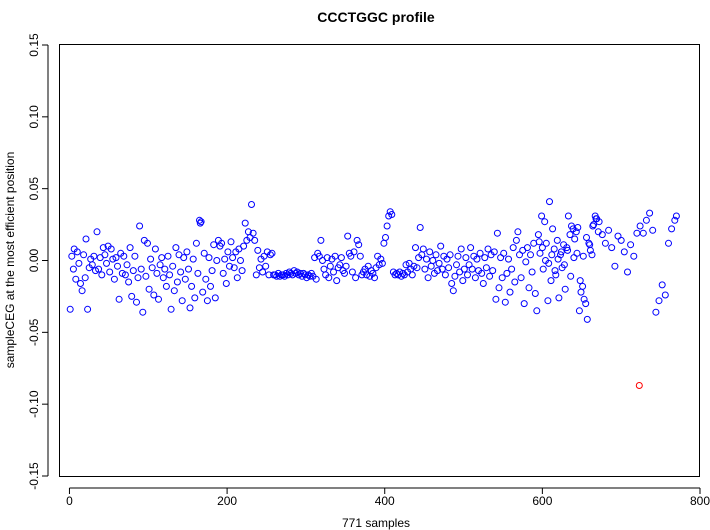 Image resolution: width=710 pixels, height=530 pixels. Describe the element at coordinates (34, 45) in the screenshot. I see `y-tick-label: 0.15` at that location.